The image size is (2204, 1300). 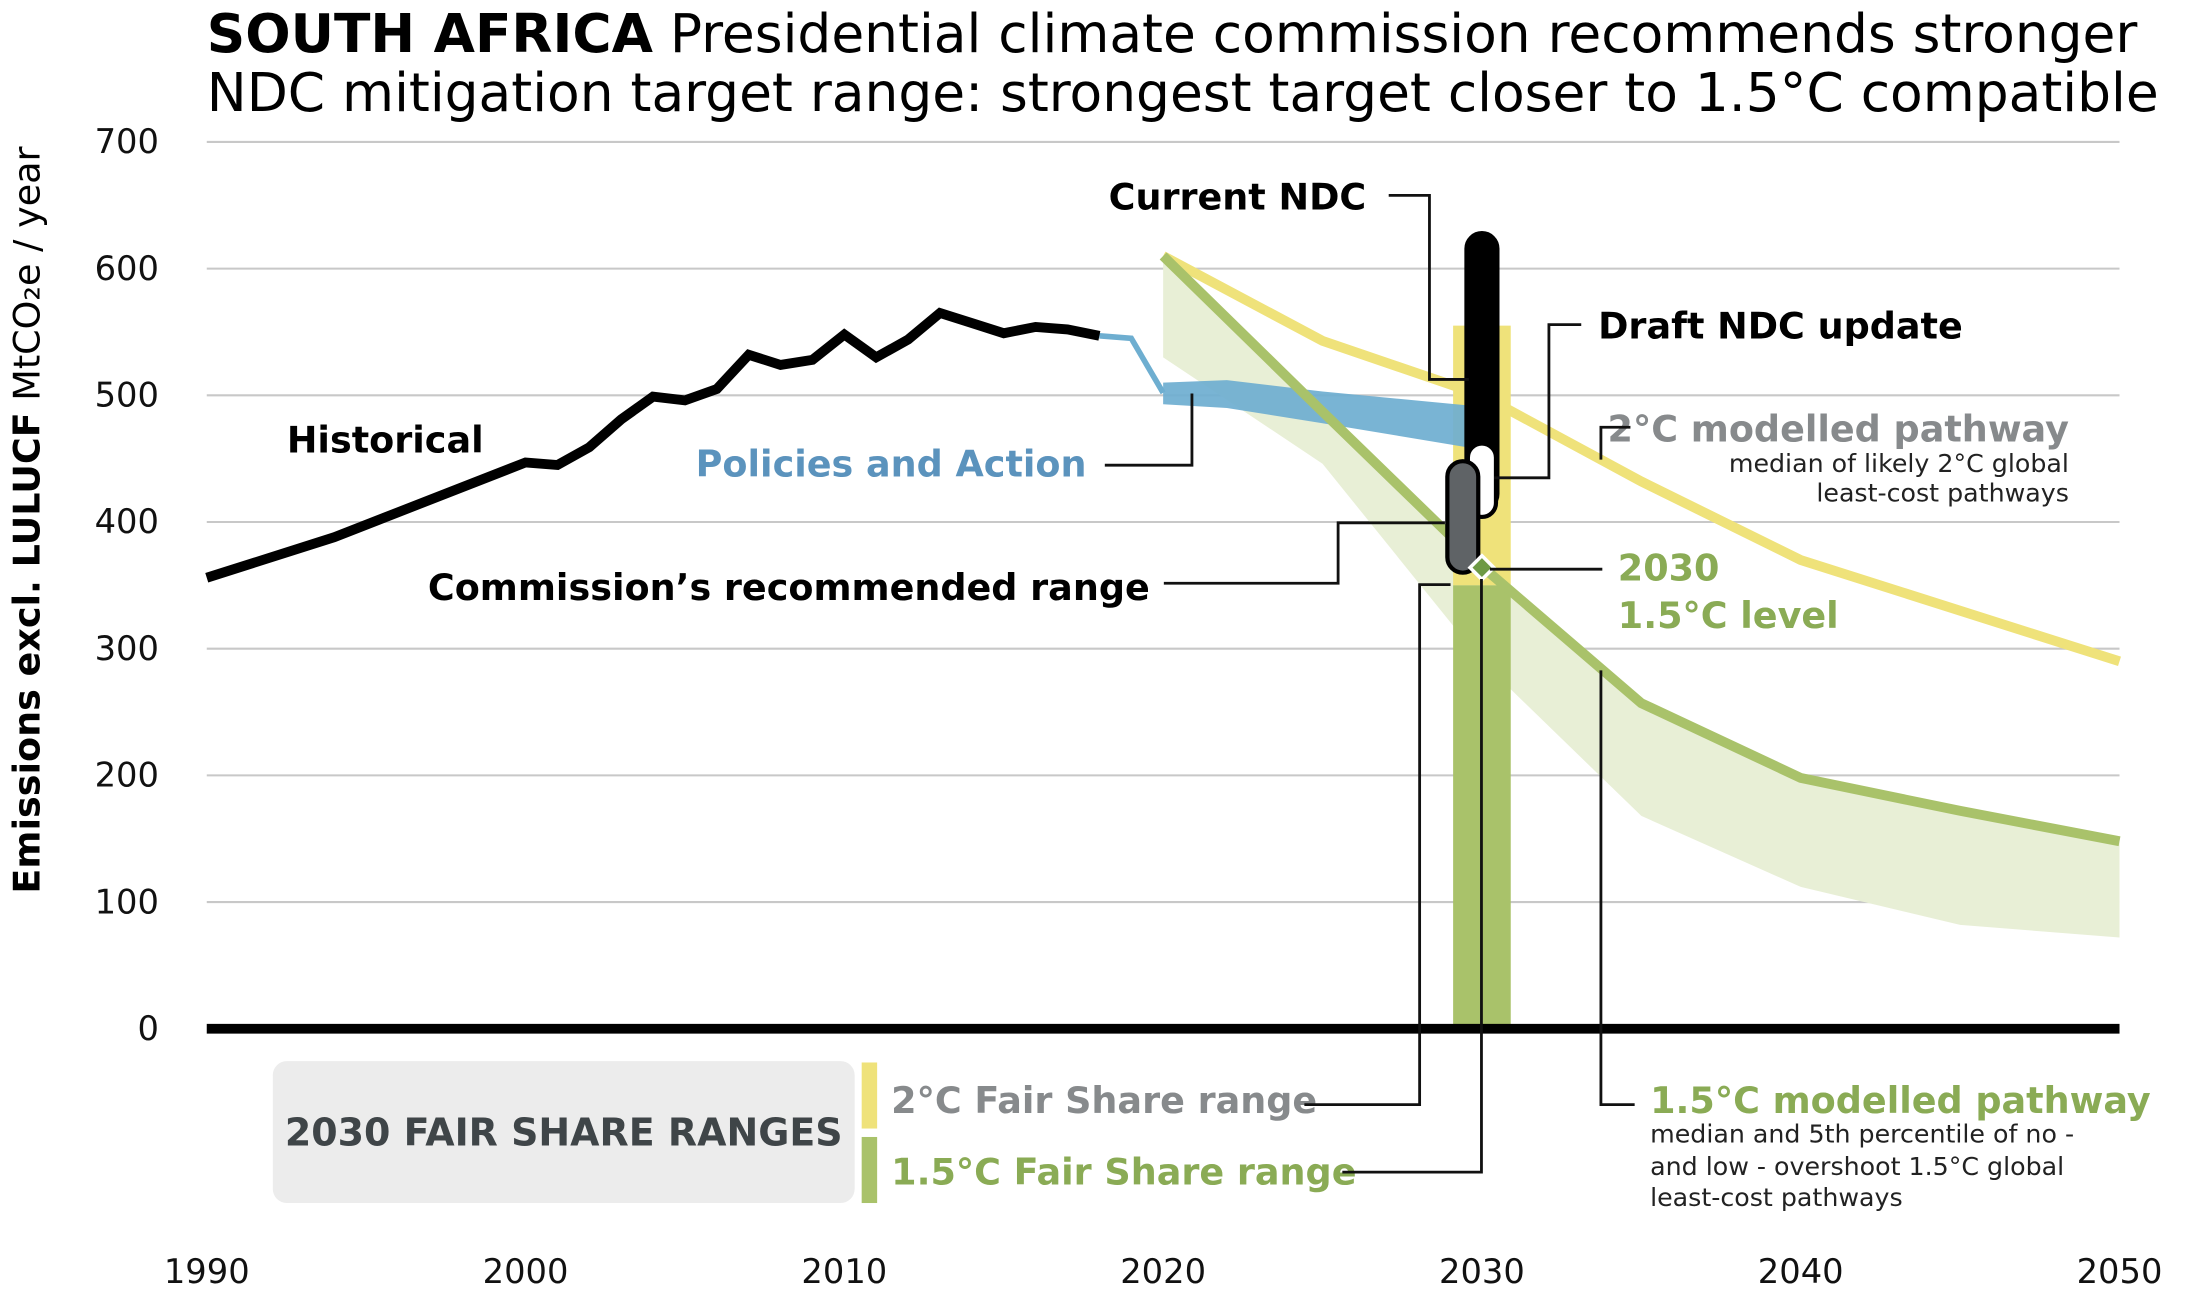 What do you see at coordinates (127, 521) in the screenshot?
I see `y-tick-400: 400` at bounding box center [127, 521].